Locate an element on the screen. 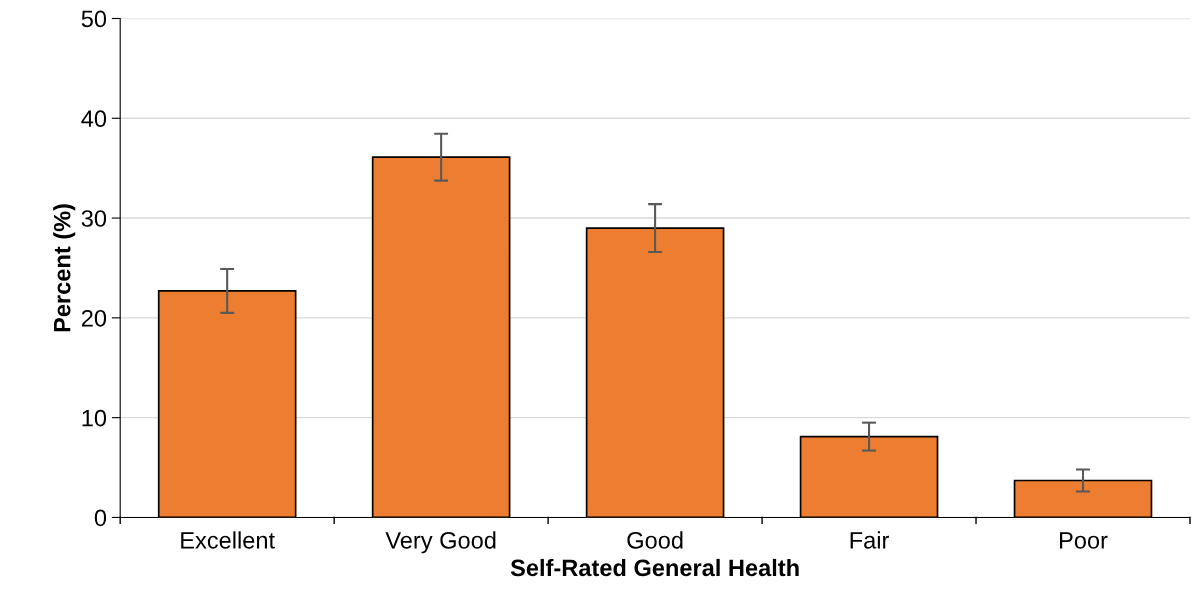 This screenshot has height=616, width=1202. x-tick-label: Excellent is located at coordinates (228, 540).